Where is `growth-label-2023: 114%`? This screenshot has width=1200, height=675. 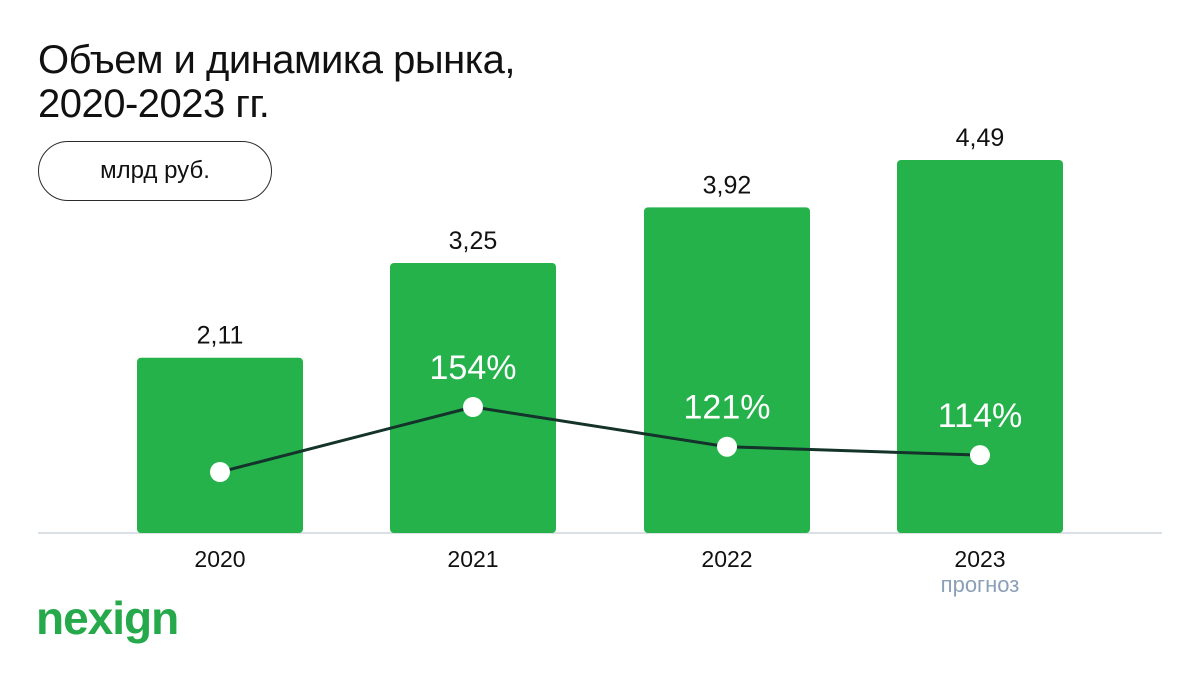 growth-label-2023: 114% is located at coordinates (980, 416).